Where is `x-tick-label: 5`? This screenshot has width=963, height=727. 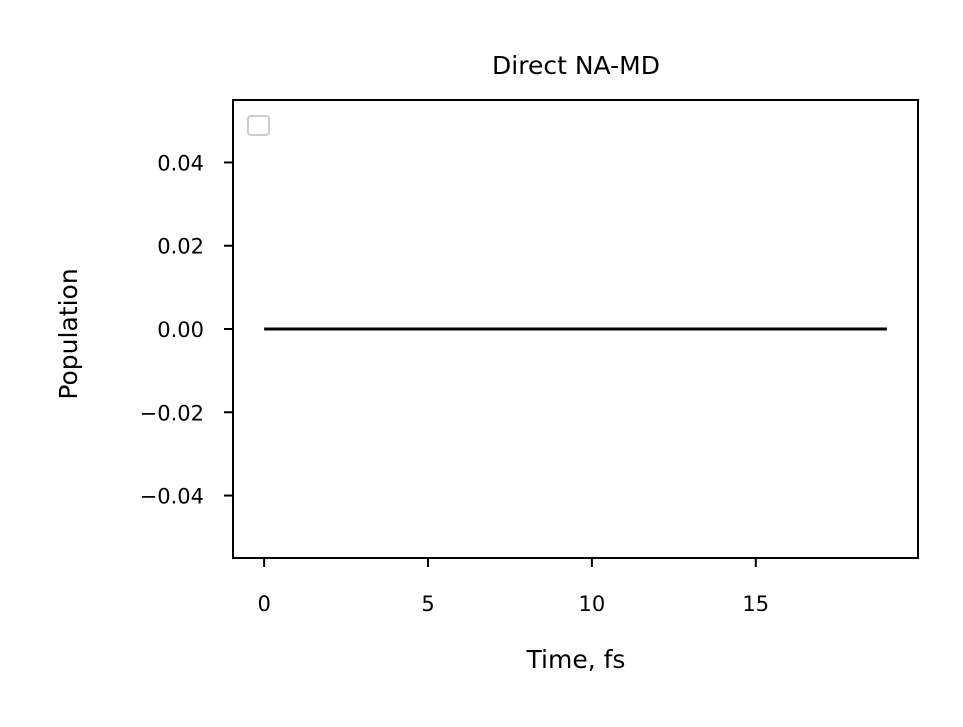 x-tick-label: 5 is located at coordinates (427, 604).